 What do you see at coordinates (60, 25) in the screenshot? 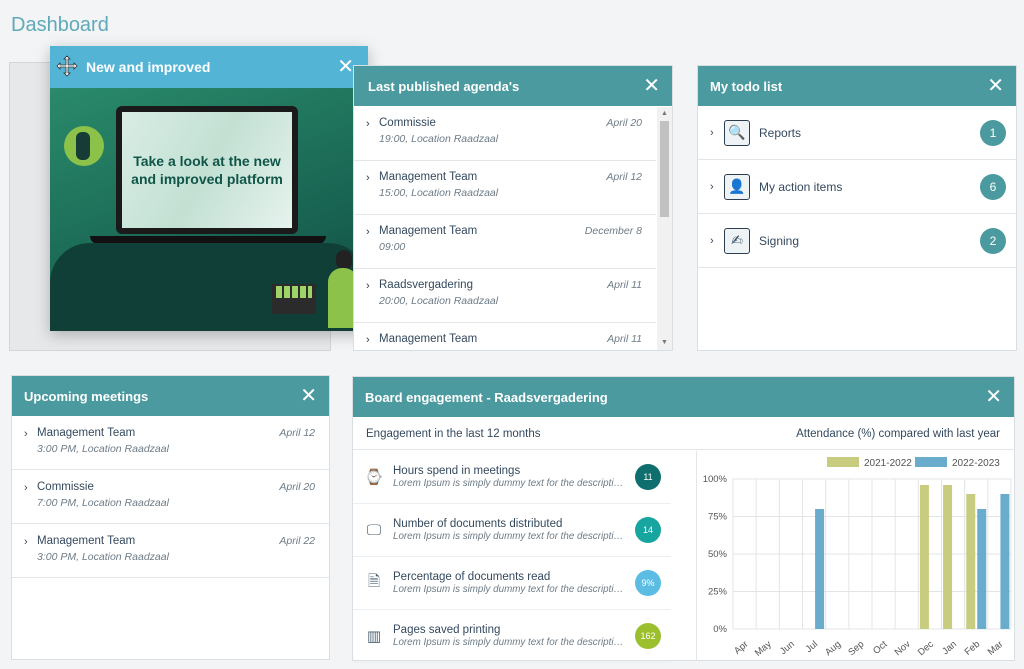
I see `page-title: Dashboard` at bounding box center [60, 25].